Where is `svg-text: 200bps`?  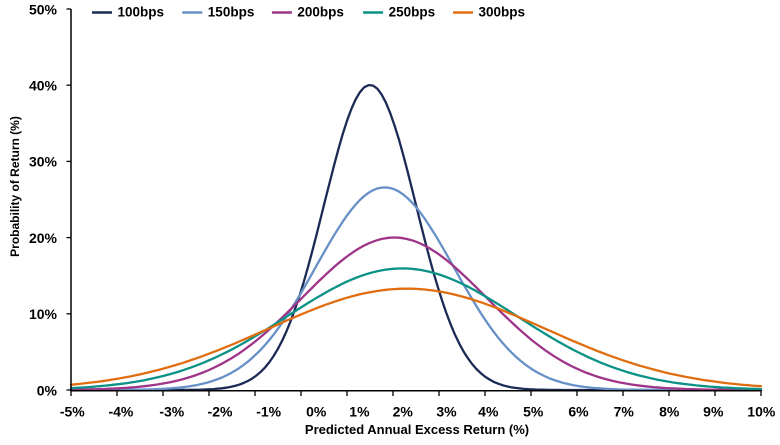 svg-text: 200bps is located at coordinates (320, 12).